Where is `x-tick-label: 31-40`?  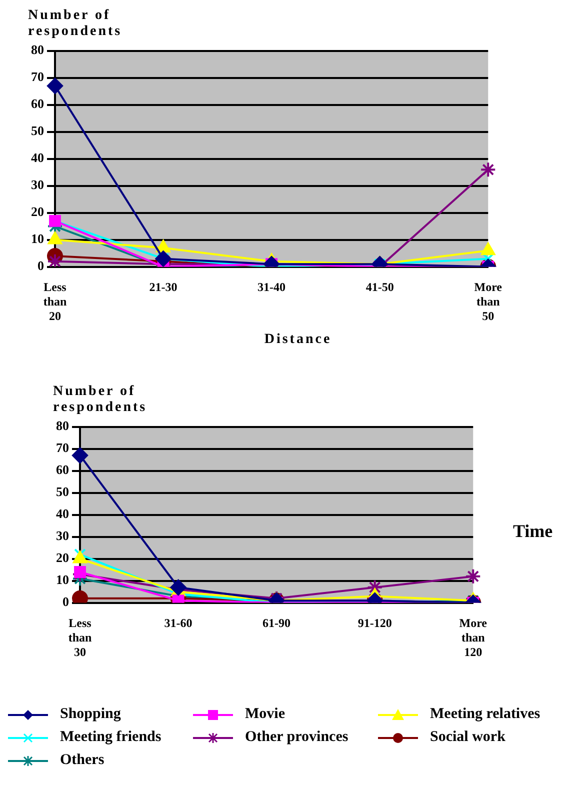 x-tick-label: 31-40 is located at coordinates (272, 287).